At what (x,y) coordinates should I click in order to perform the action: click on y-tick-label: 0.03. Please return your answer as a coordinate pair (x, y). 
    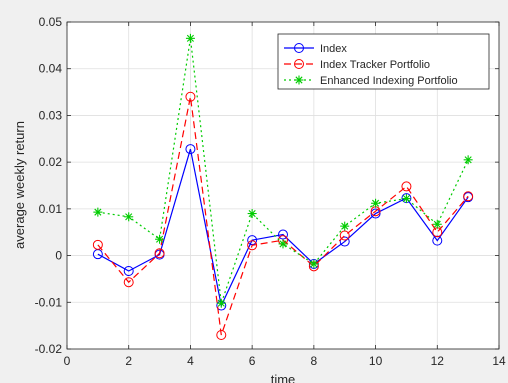
    Looking at the image, I should click on (51, 115).